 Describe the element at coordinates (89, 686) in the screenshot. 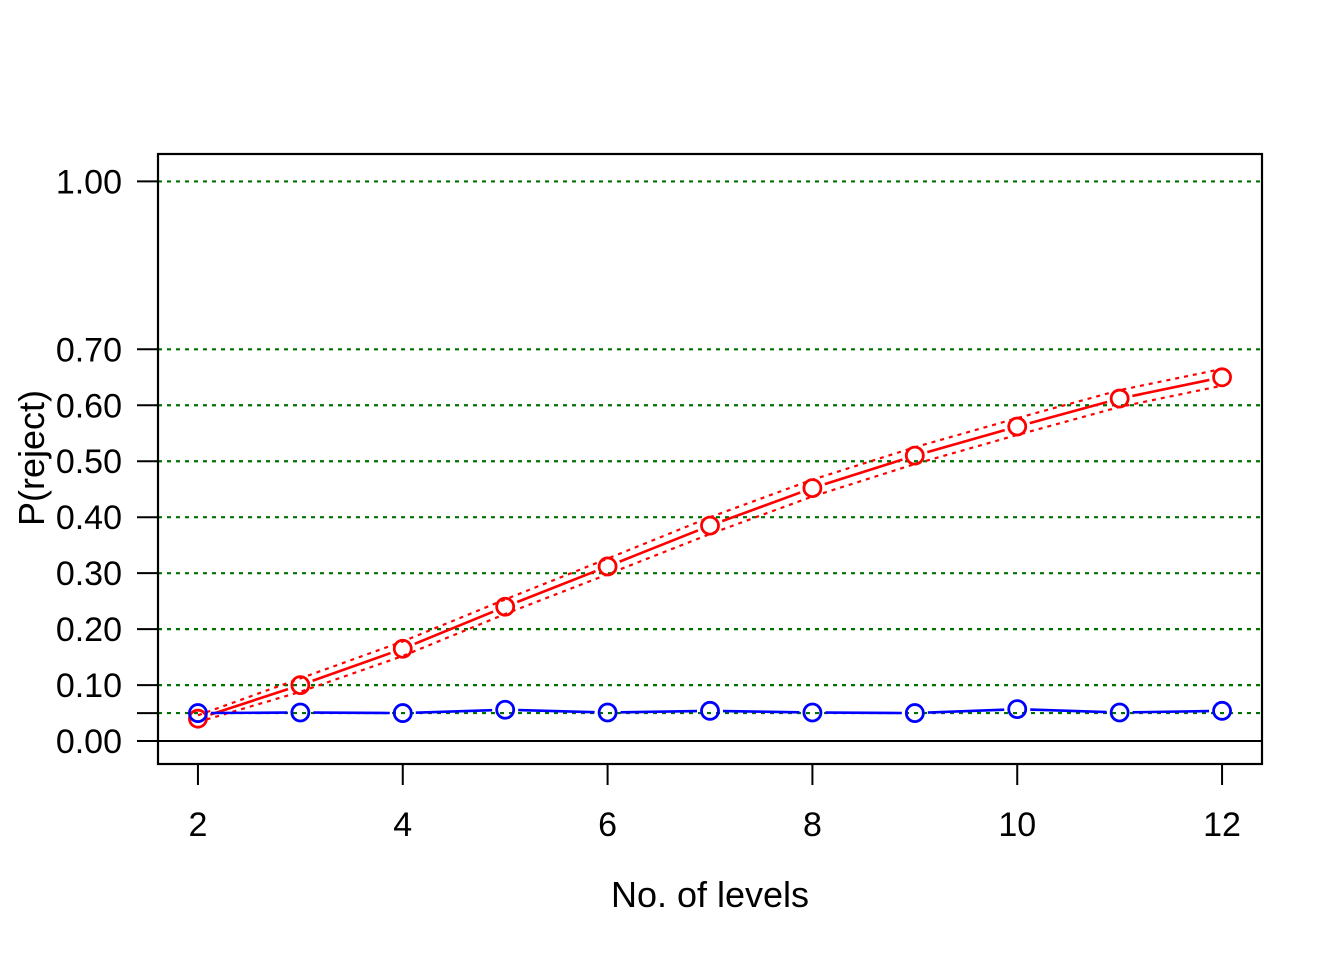

I see `y-tick-label: 0.10` at that location.